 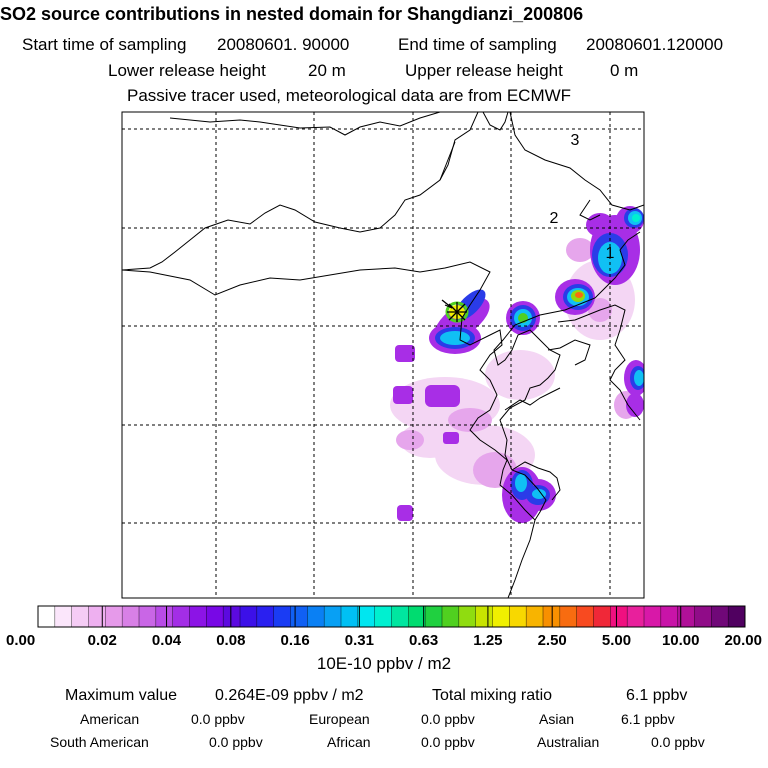 I want to click on upper-height-label: Upper release height, so click(x=484, y=70).